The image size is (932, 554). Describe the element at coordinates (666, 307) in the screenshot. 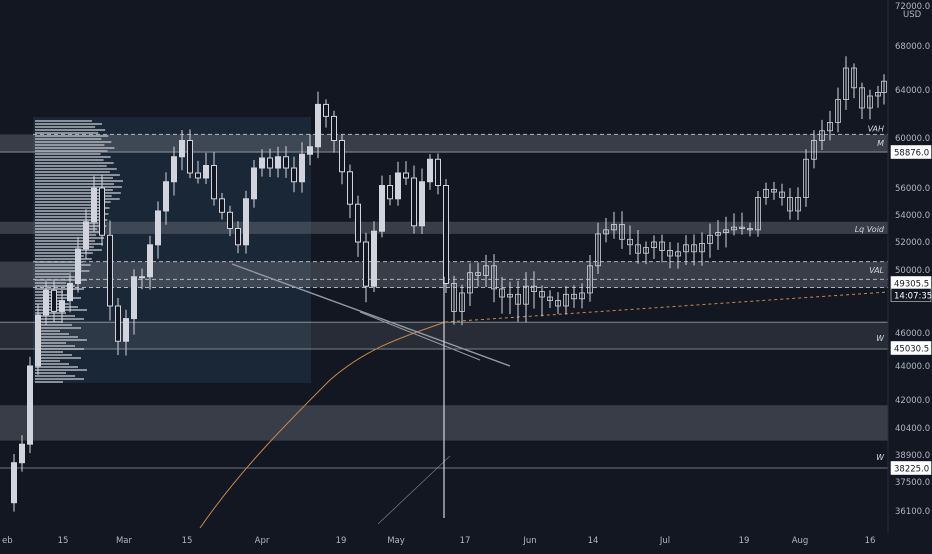

I see `moving-average-projection` at that location.